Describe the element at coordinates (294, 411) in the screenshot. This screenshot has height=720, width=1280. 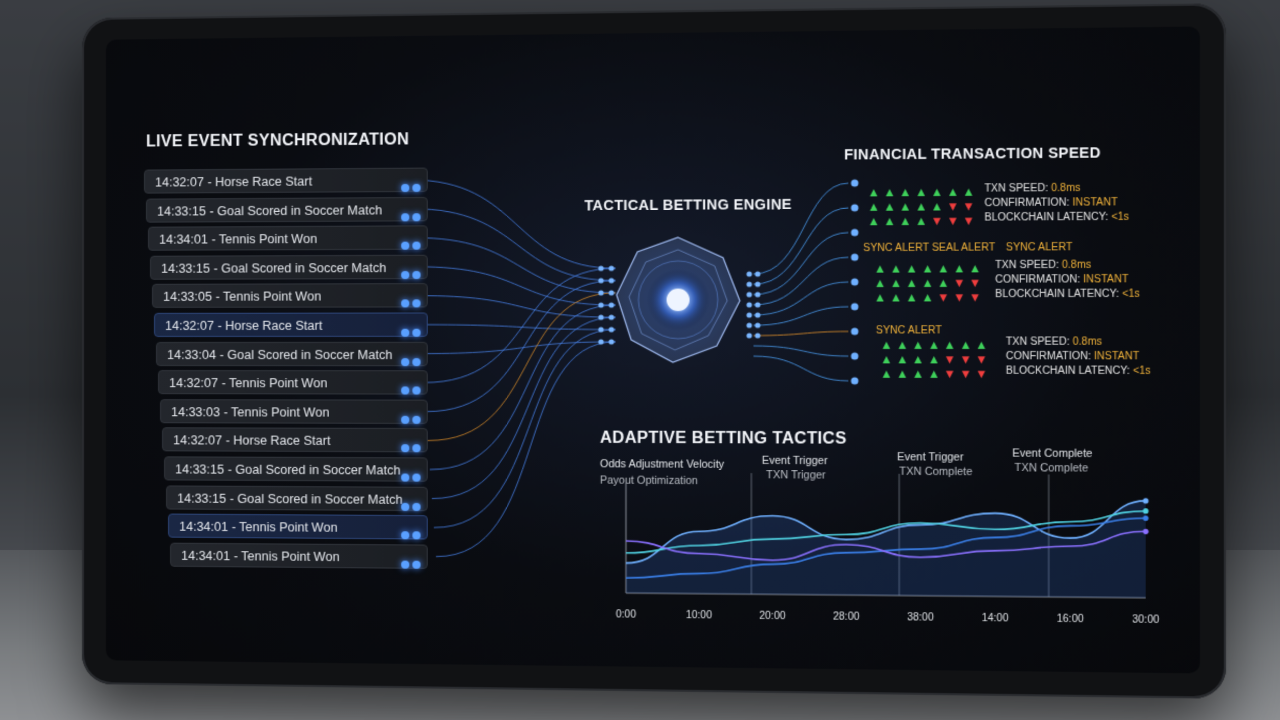
I see `event-row: 14:33:03 - Tennis Point Won` at that location.